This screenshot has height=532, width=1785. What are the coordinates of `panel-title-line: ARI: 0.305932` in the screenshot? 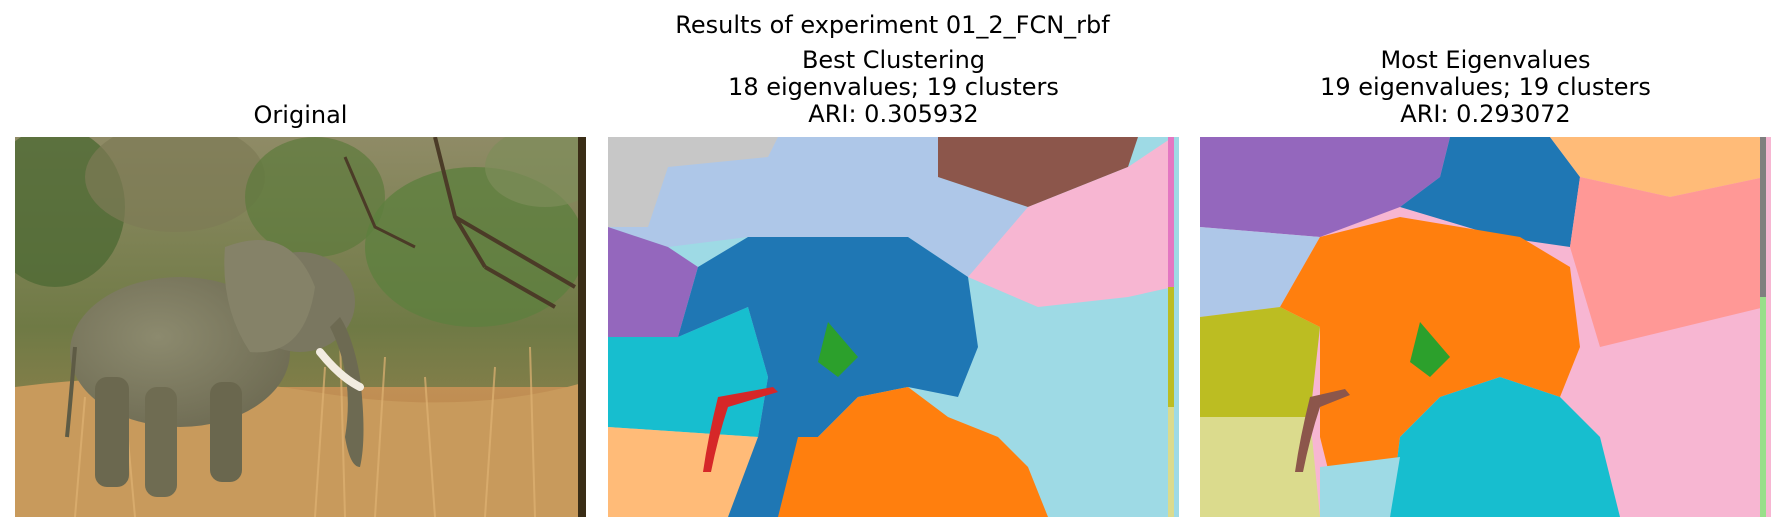 It's located at (893, 114).